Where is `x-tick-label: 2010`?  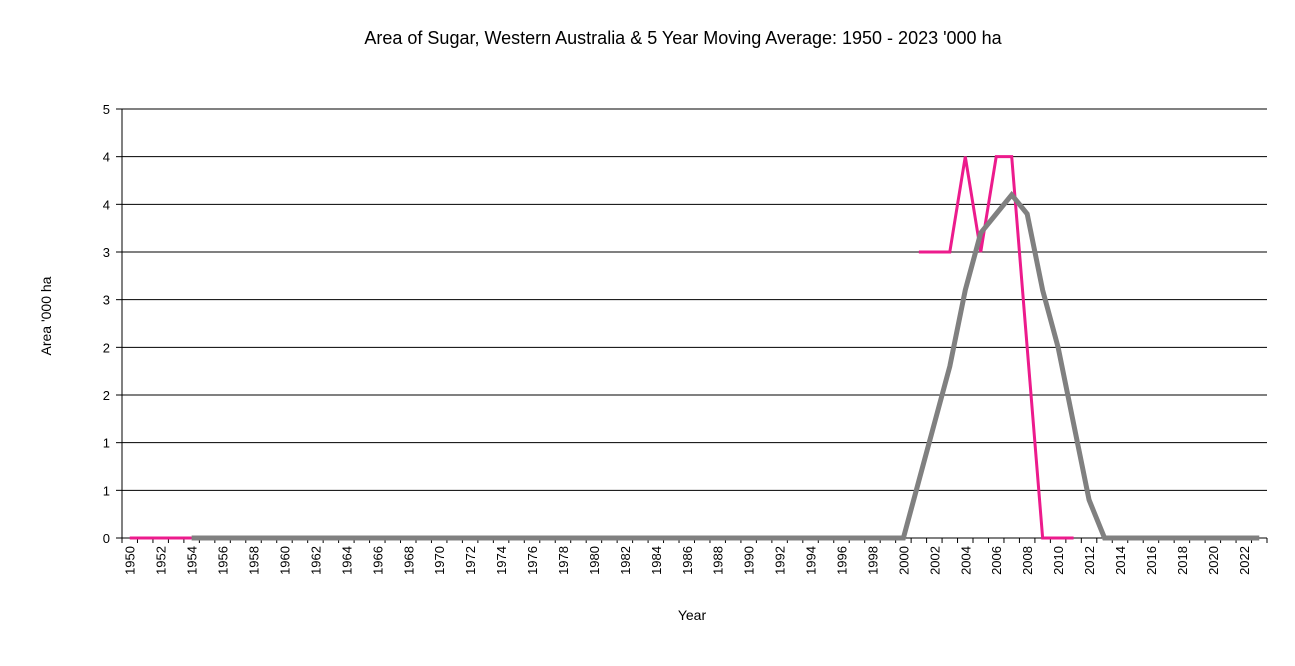 x-tick-label: 2010 is located at coordinates (1058, 560).